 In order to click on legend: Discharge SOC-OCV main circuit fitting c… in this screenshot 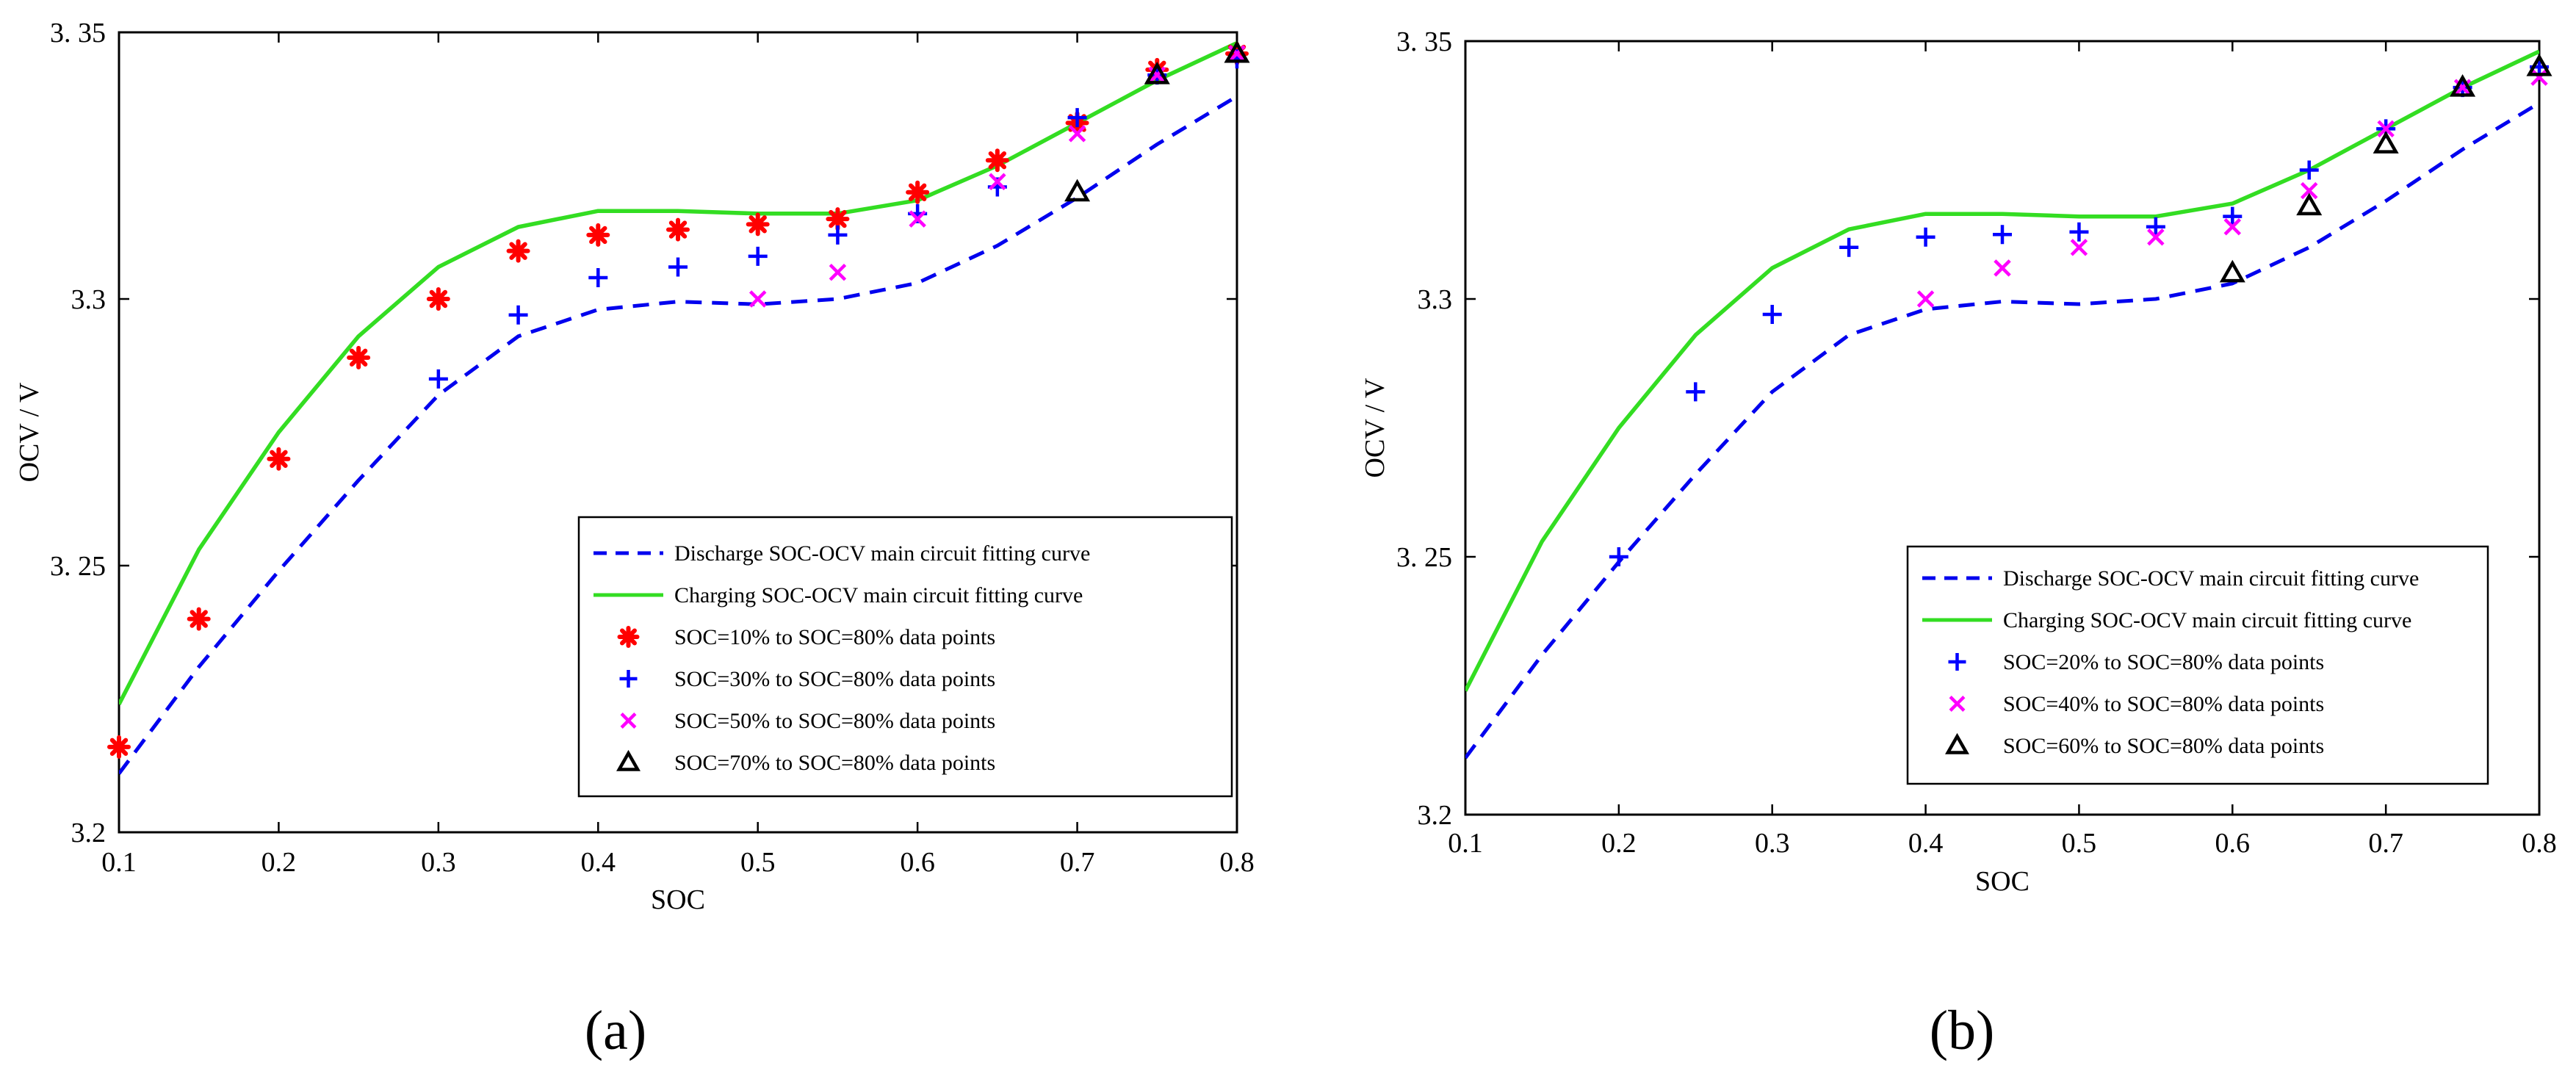, I will do `click(2197, 665)`.